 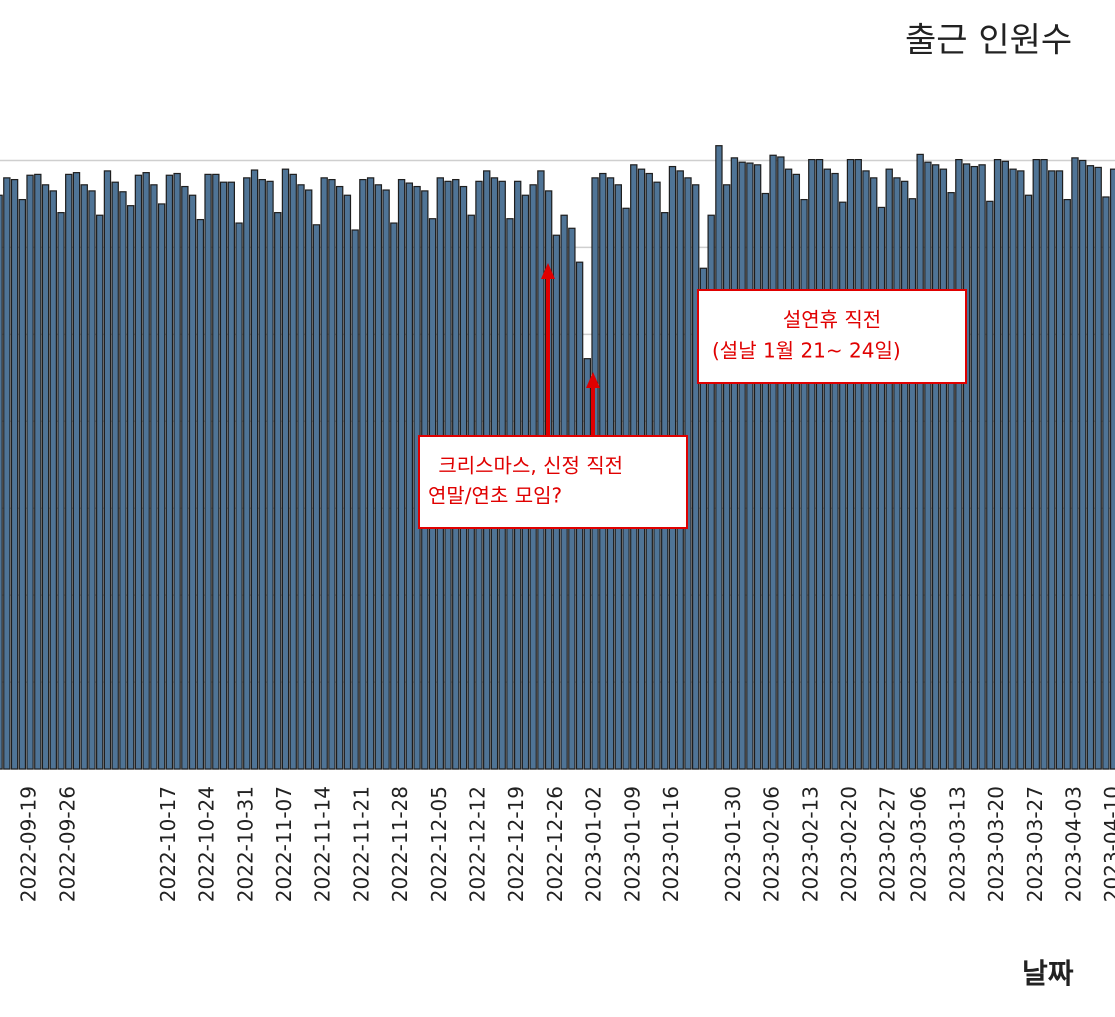 What do you see at coordinates (1035, 844) in the screenshot?
I see `x-tick-label: 2023-03-27` at bounding box center [1035, 844].